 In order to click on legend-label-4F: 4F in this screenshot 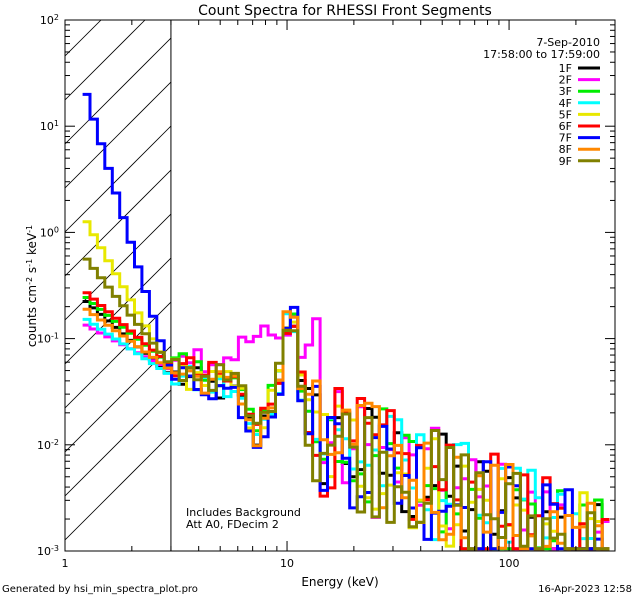, I will do `click(565, 103)`.